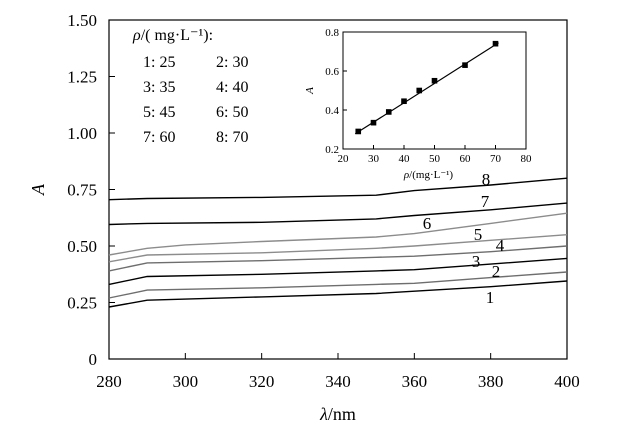 Image resolution: width=626 pixels, height=436 pixels. What do you see at coordinates (428, 175) in the screenshot?
I see `inset-x-axis-title: ρ/(mg·L⁻¹)` at bounding box center [428, 175].